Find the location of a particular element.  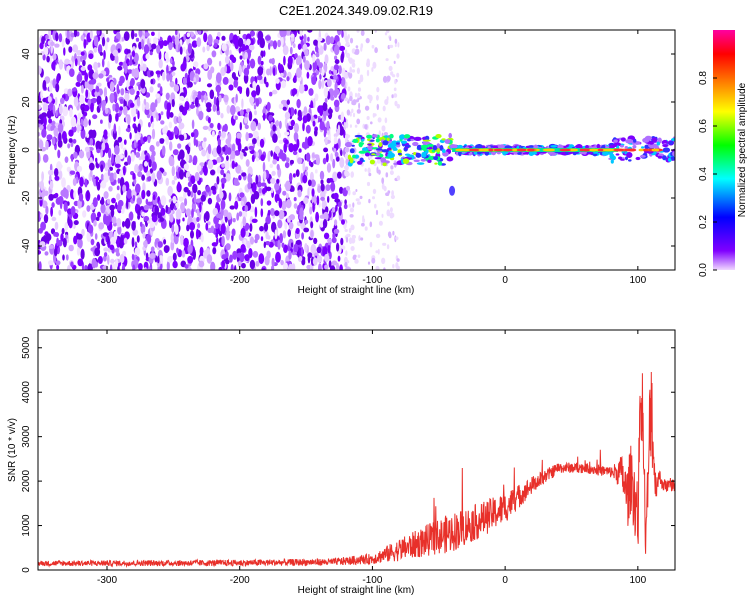

spectrogram-y-tick-label: 40 is located at coordinates (26, 54).